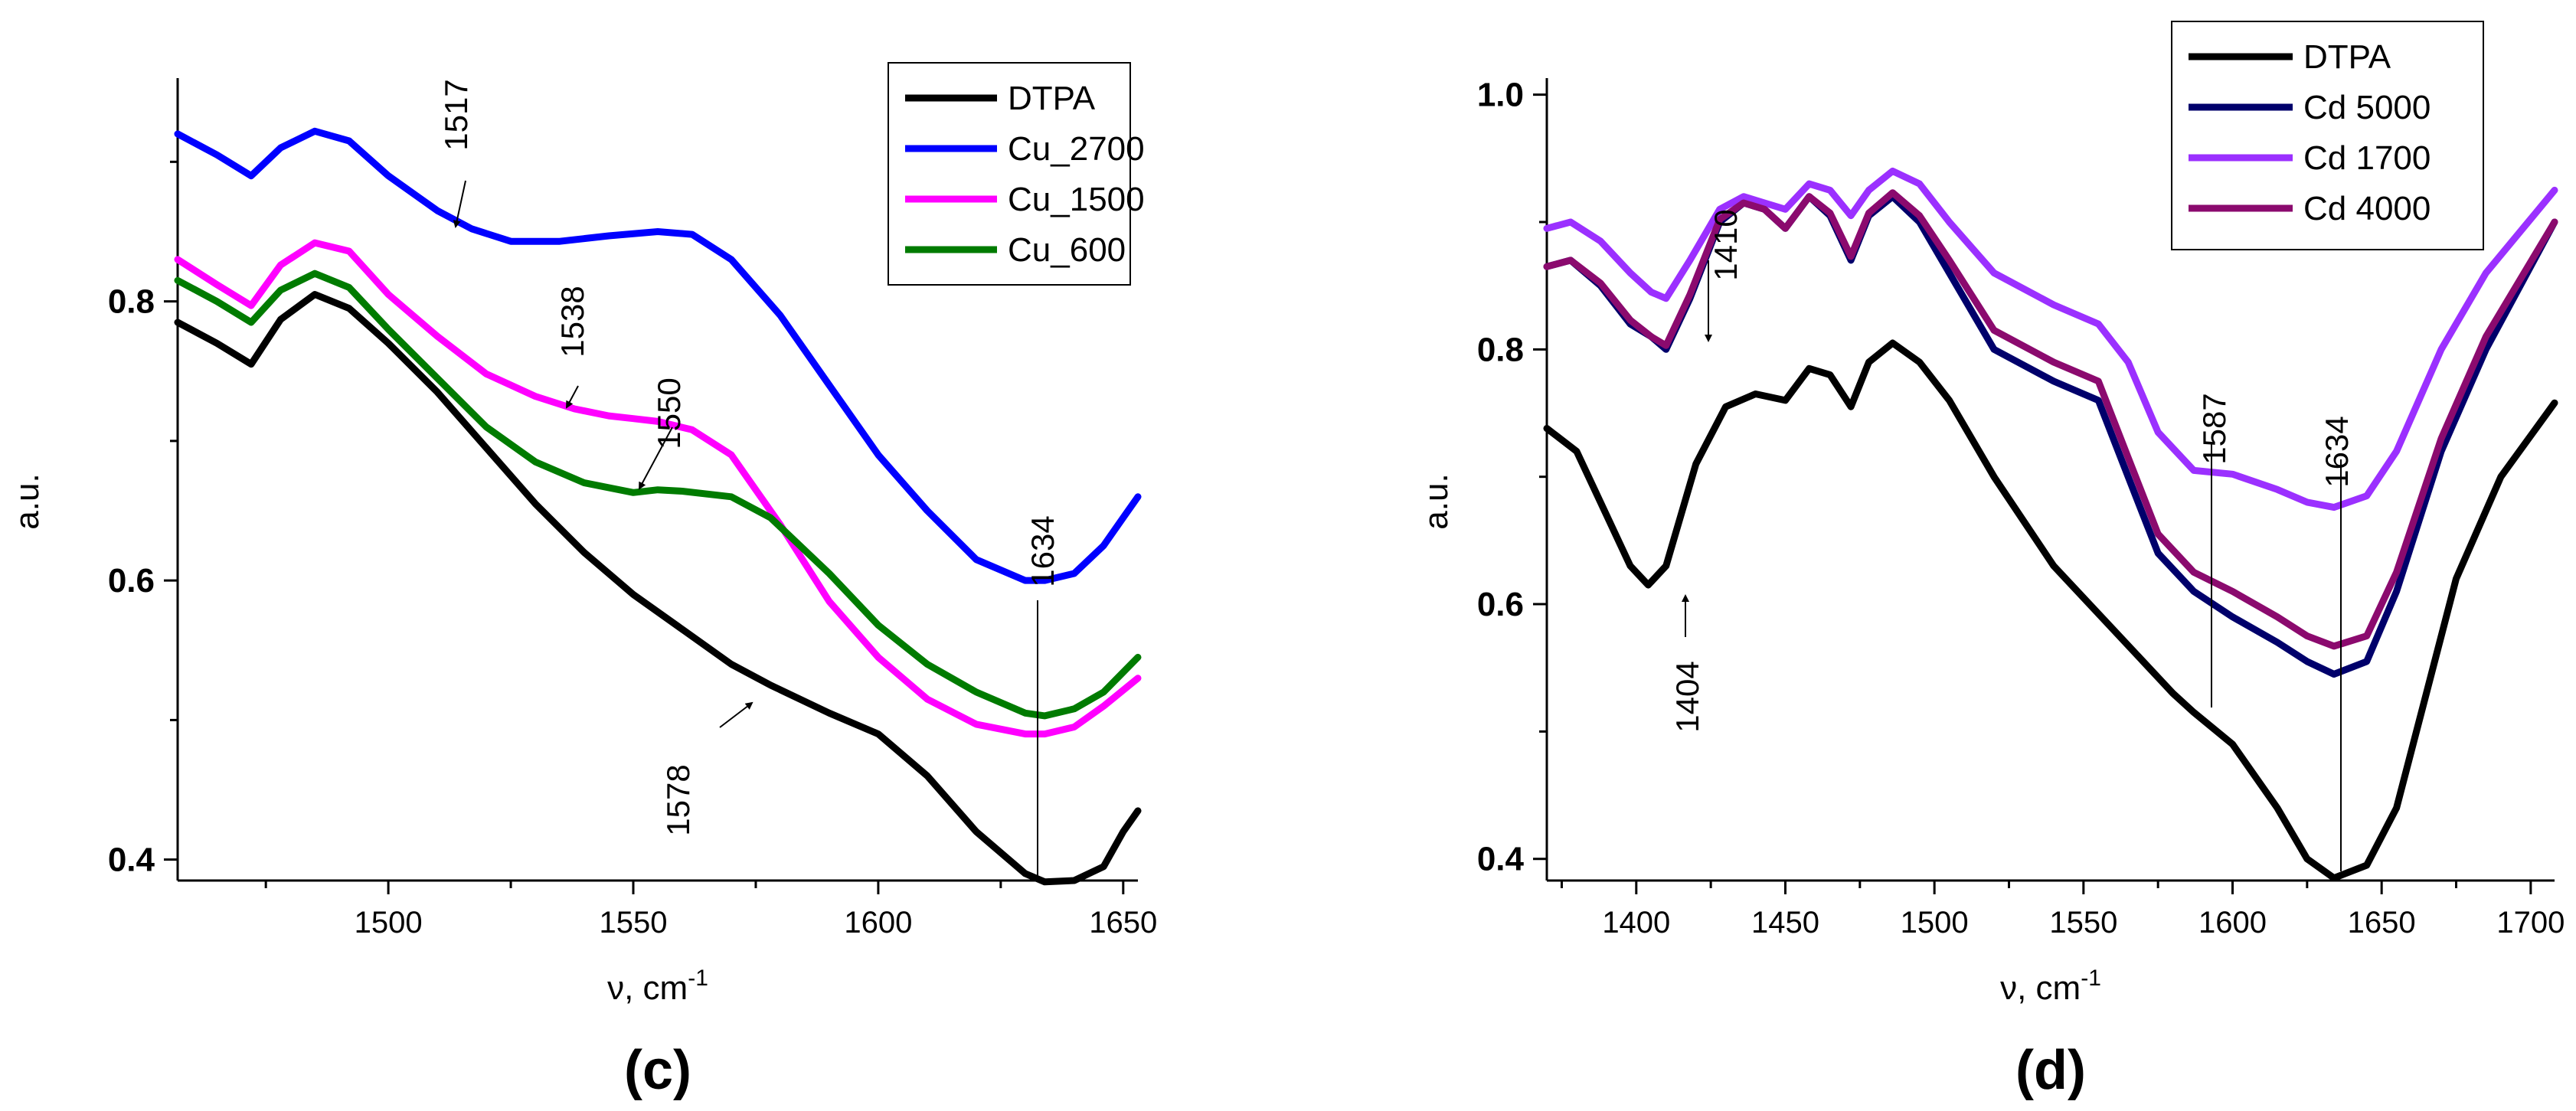  I want to click on legend-entry-label: Cd 1700, so click(2367, 158).